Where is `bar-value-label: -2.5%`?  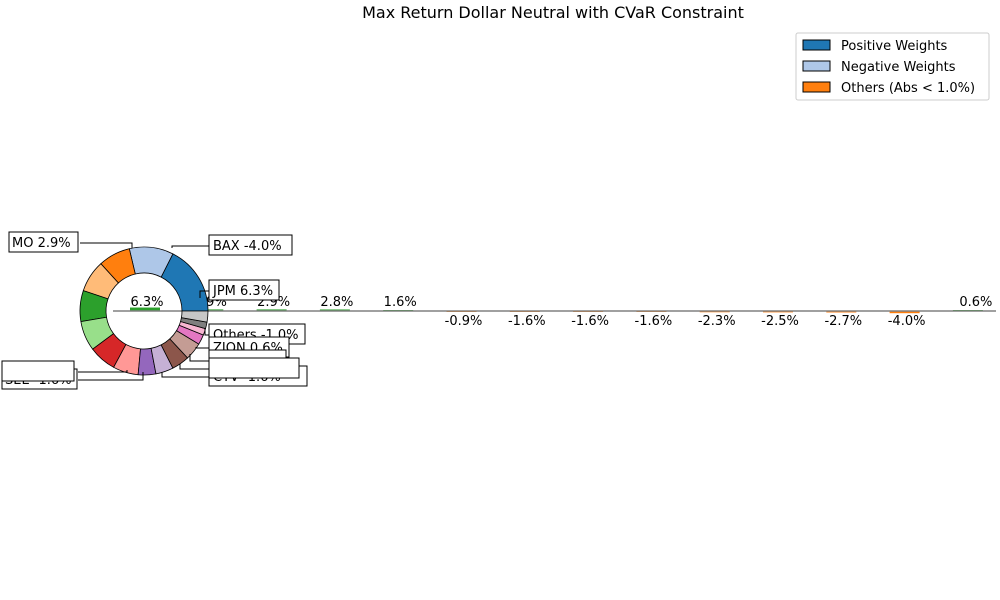
bar-value-label: -2.5% is located at coordinates (780, 321).